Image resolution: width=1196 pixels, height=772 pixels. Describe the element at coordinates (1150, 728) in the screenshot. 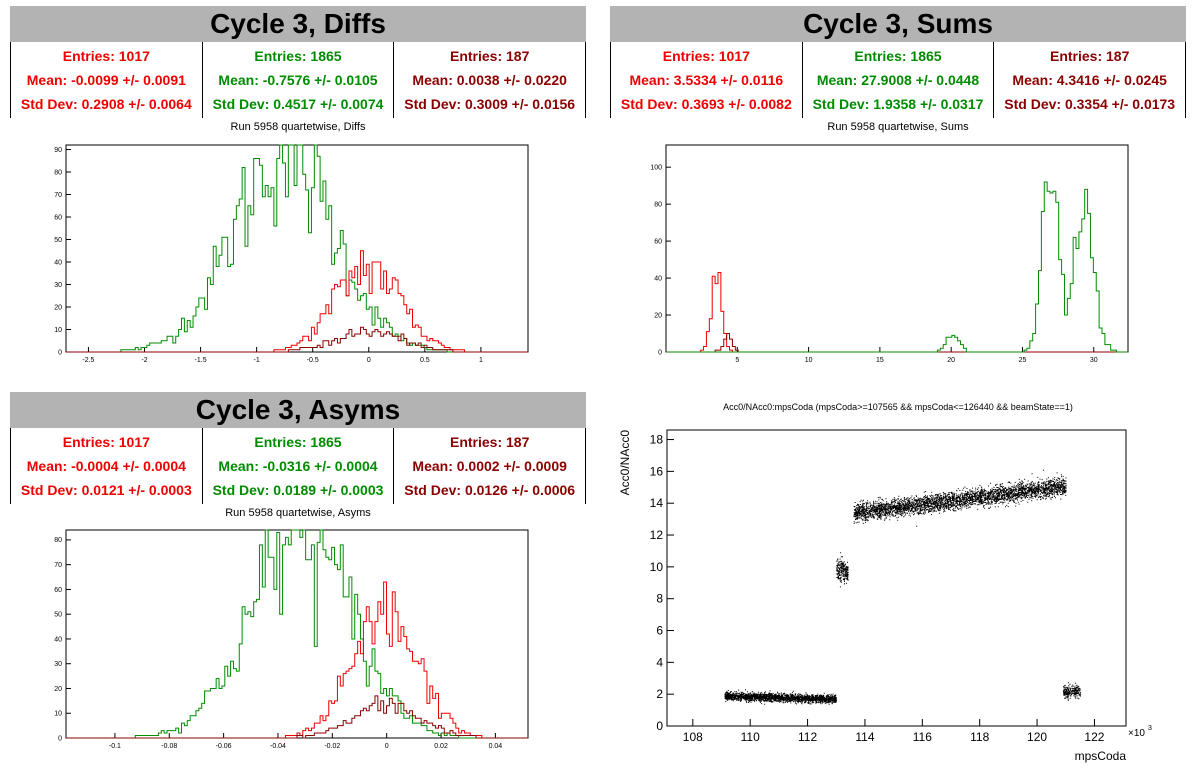

I see `x-axis-exponent-power: 3` at that location.